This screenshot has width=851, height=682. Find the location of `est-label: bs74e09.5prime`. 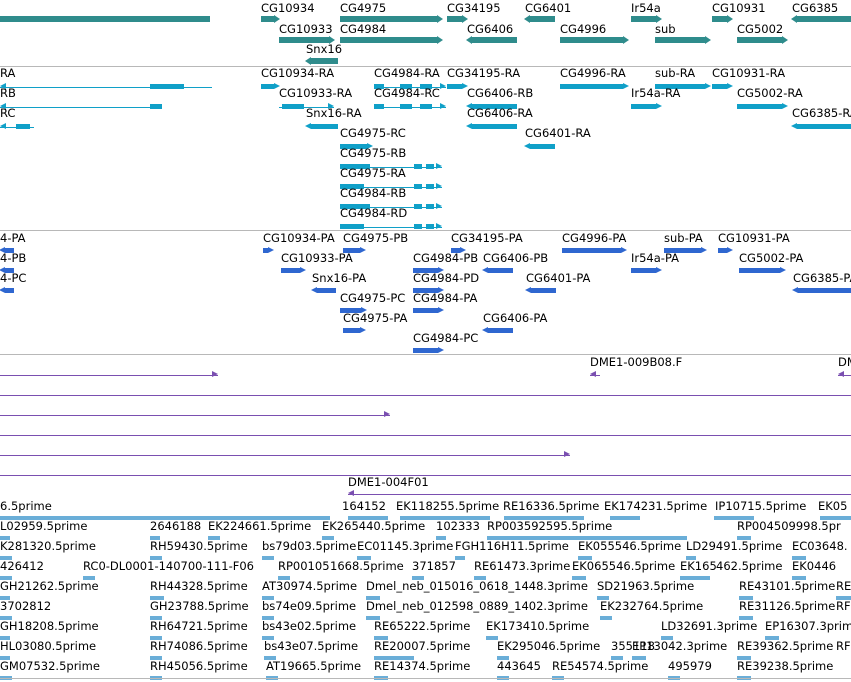

est-label: bs74e09.5prime is located at coordinates (309, 606).